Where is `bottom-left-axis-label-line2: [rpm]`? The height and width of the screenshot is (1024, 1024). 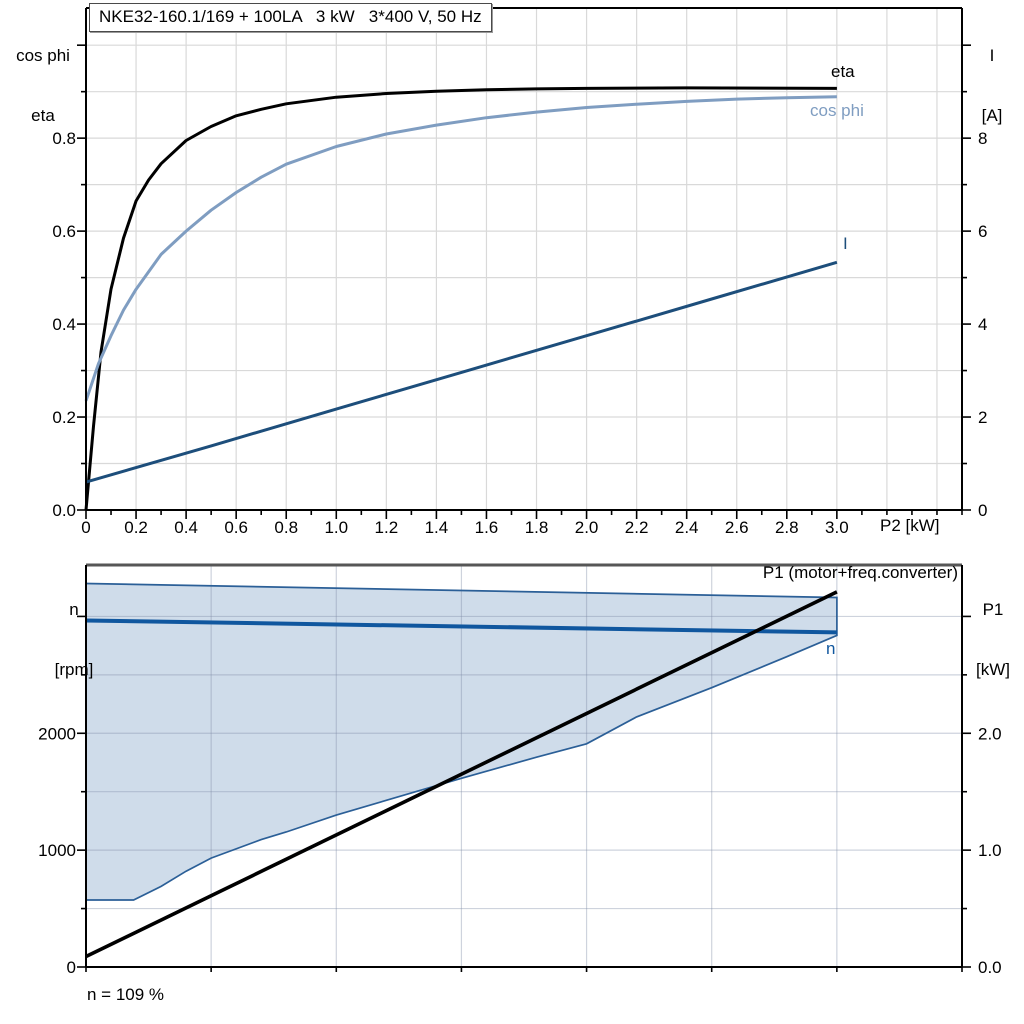
bottom-left-axis-label-line2: [rpm] is located at coordinates (74, 669).